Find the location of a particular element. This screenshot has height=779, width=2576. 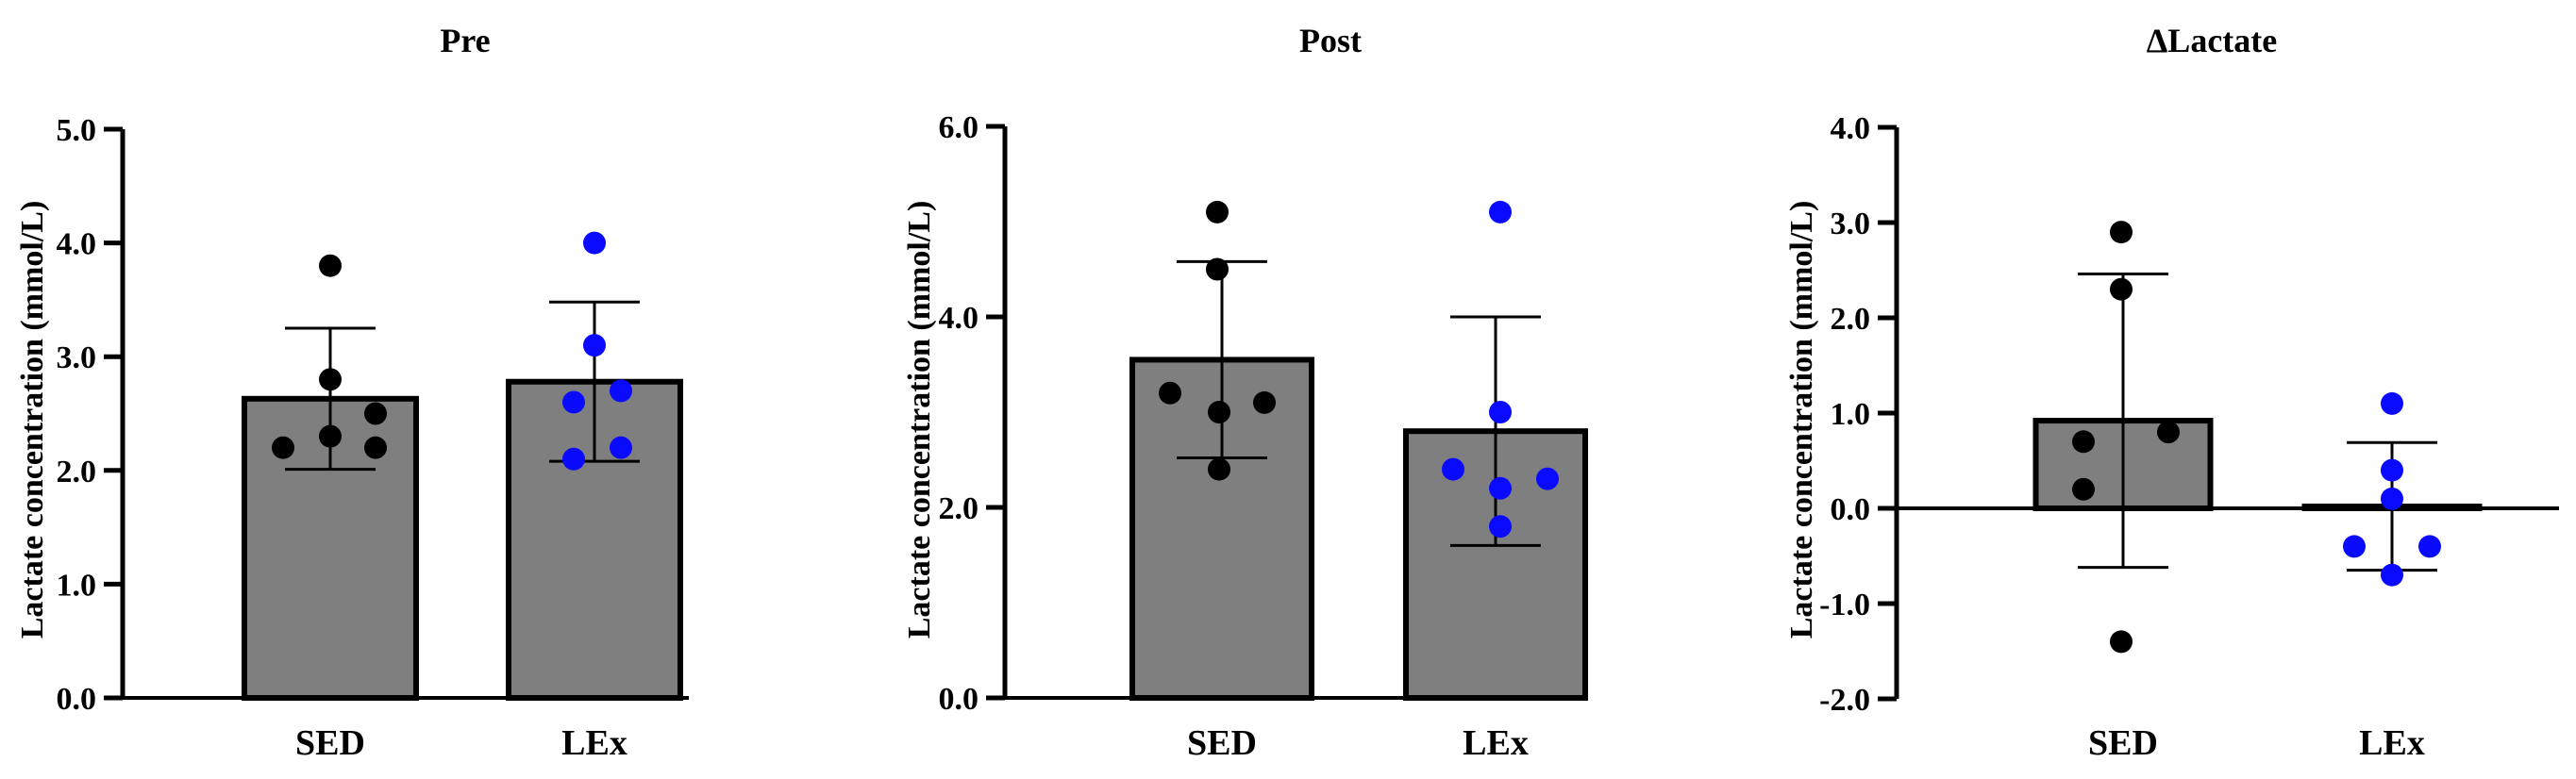

y-tick-label: -1.0 is located at coordinates (1844, 605).